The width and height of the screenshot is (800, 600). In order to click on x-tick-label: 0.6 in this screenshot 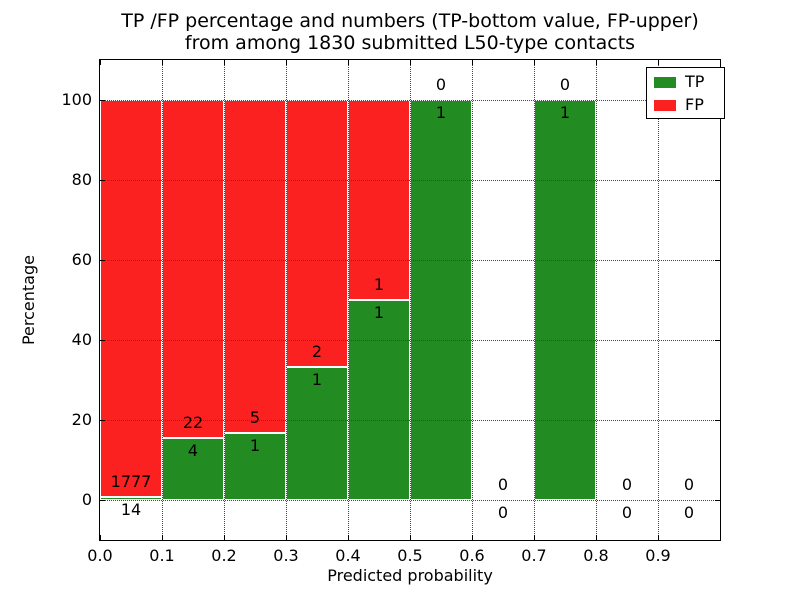, I will do `click(472, 555)`.